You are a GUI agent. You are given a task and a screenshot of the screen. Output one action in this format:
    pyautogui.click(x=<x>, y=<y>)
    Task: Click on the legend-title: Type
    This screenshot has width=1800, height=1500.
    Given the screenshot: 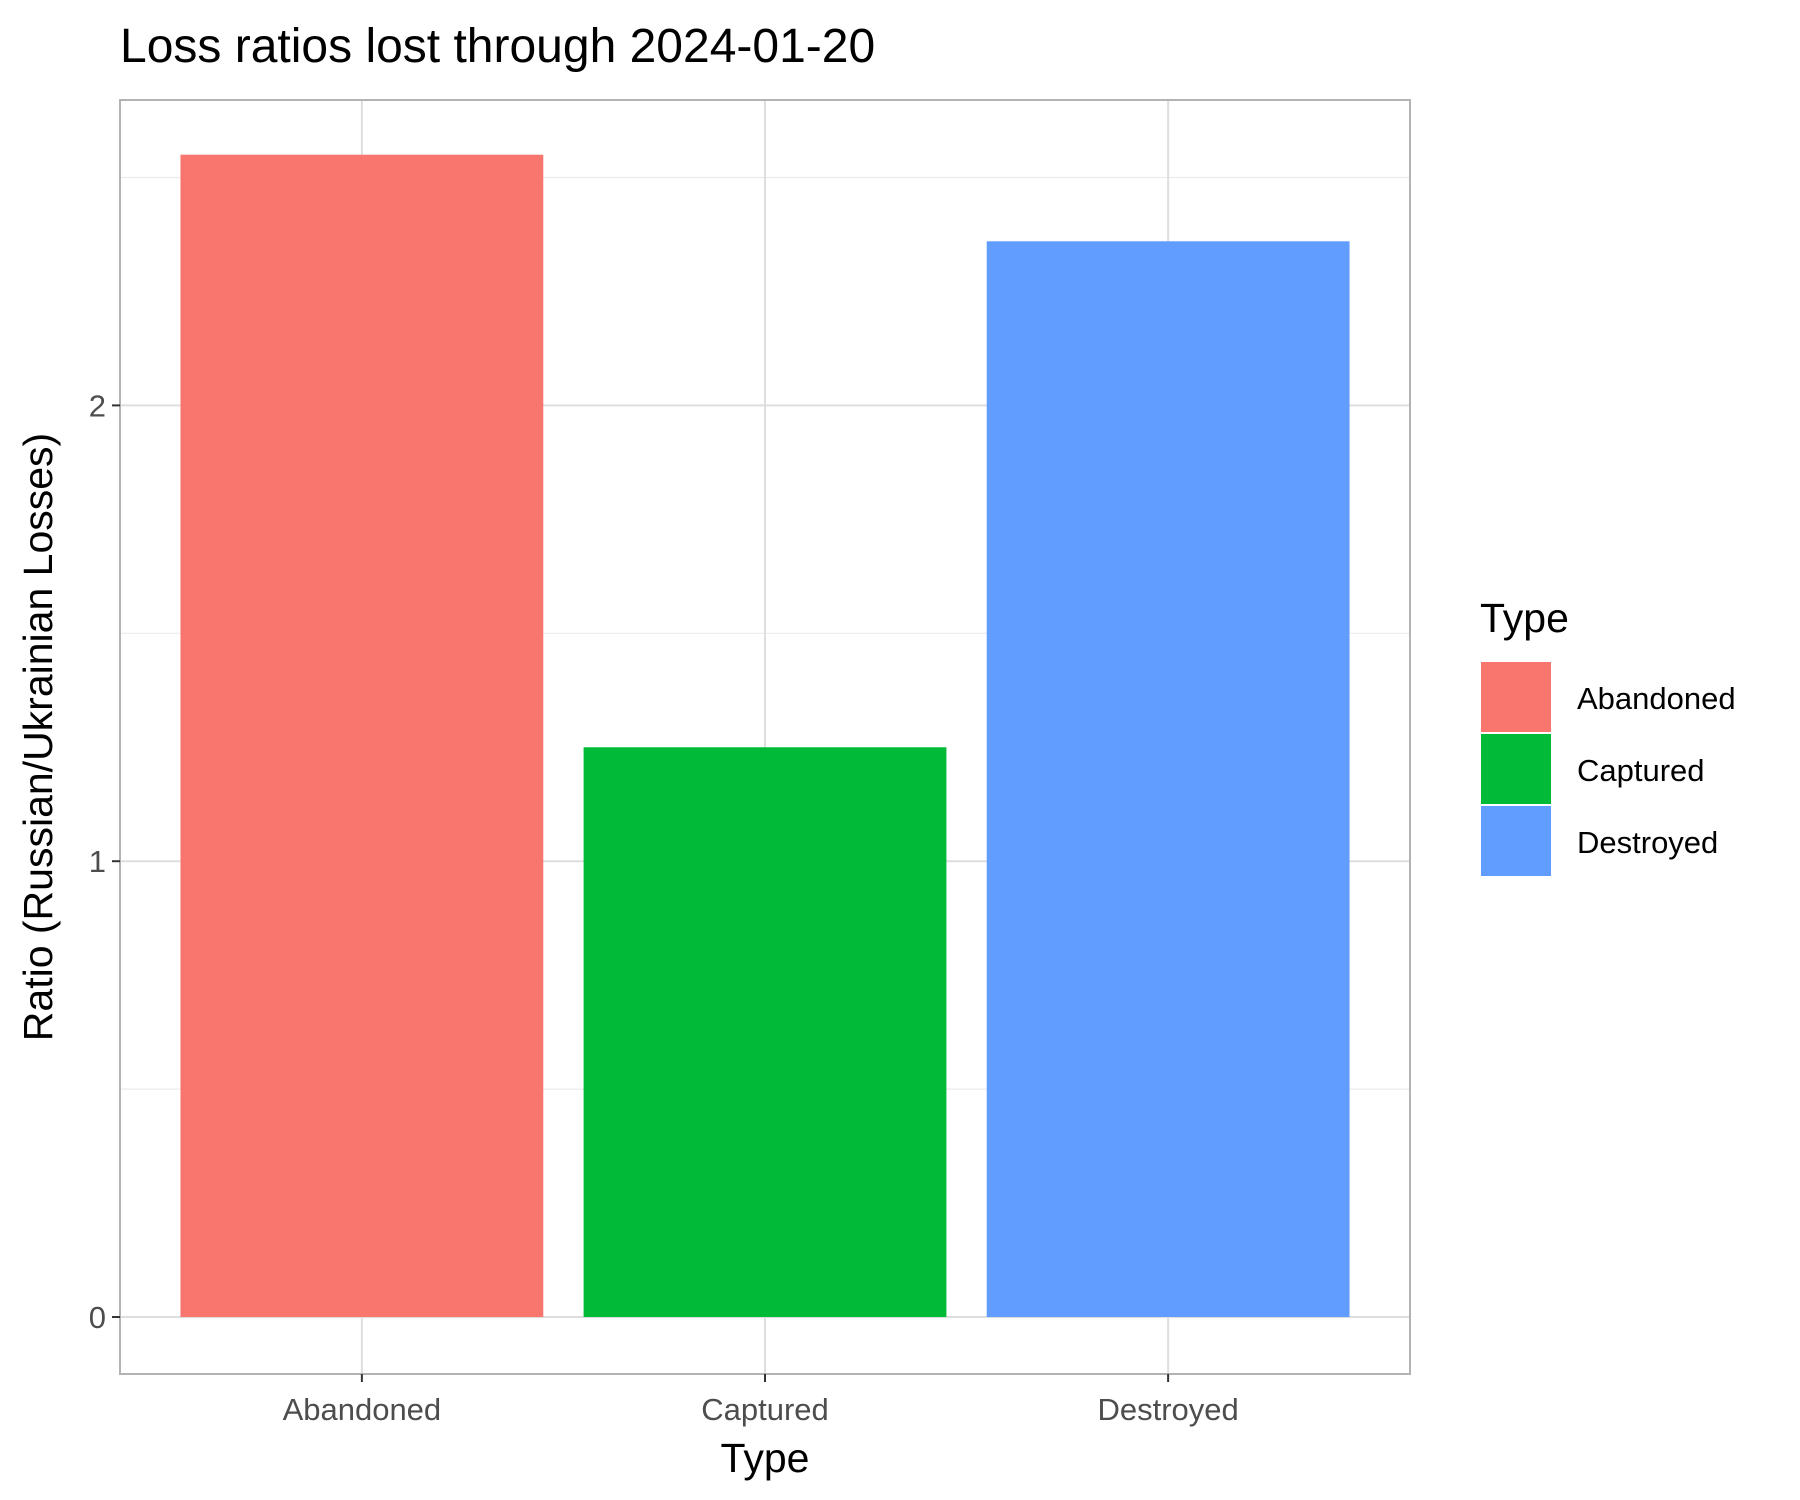 What is the action you would take?
    pyautogui.click(x=1524, y=618)
    